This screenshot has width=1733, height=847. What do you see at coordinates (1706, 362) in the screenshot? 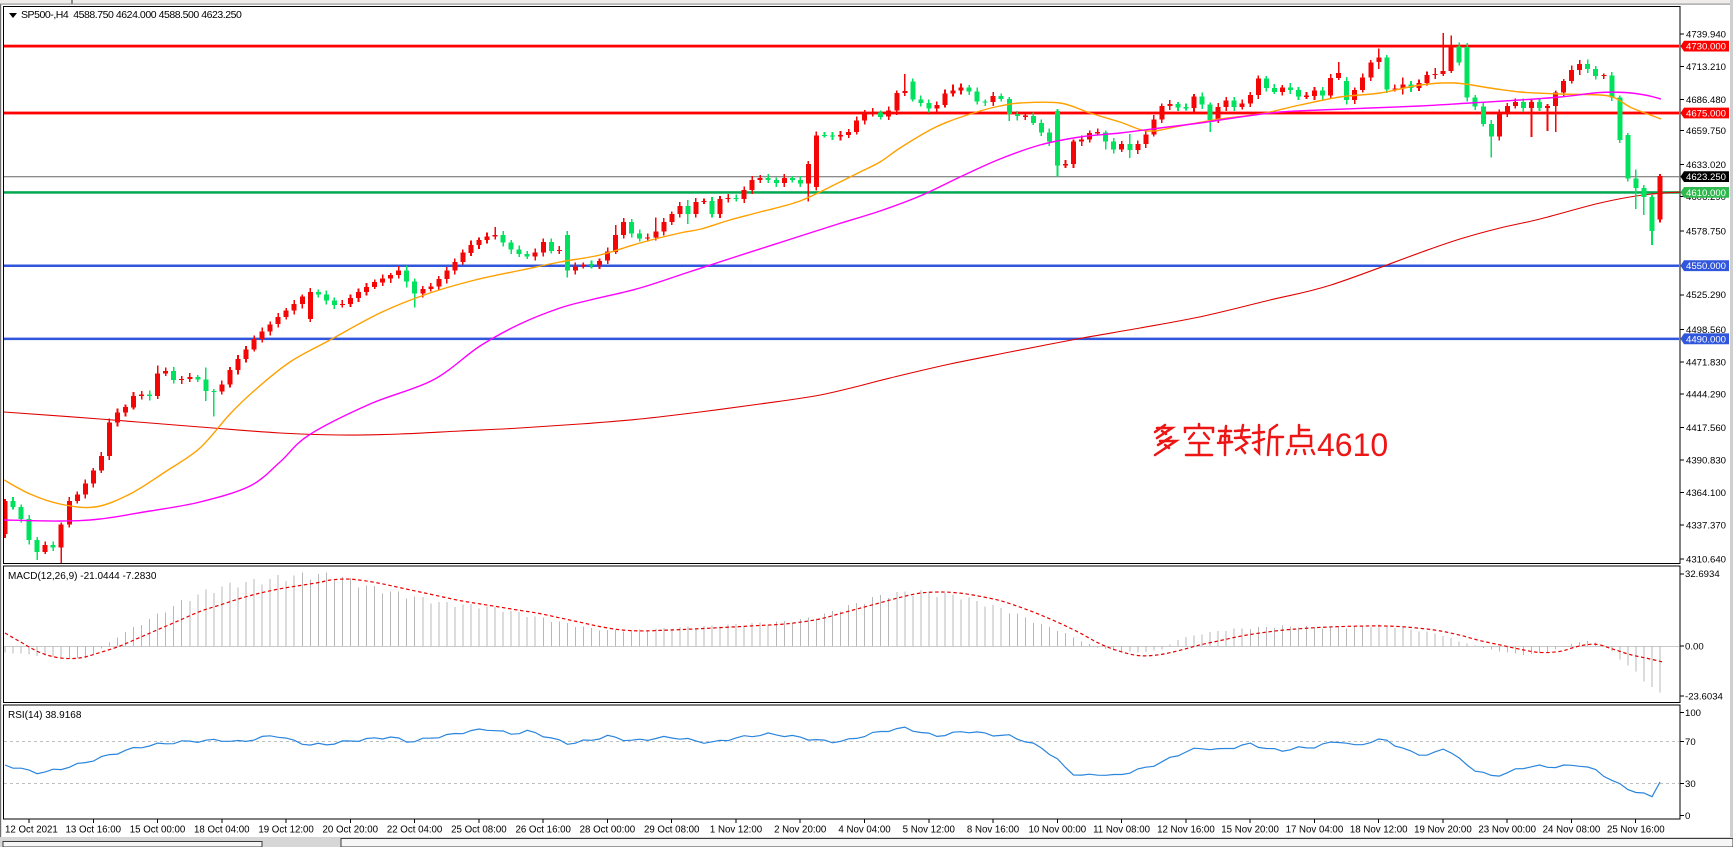
I see `svg-text: 4471.830` at bounding box center [1706, 362].